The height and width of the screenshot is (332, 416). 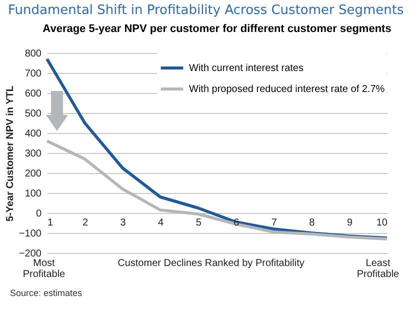 What do you see at coordinates (246, 68) in the screenshot?
I see `legend-label: With current interest rates` at bounding box center [246, 68].